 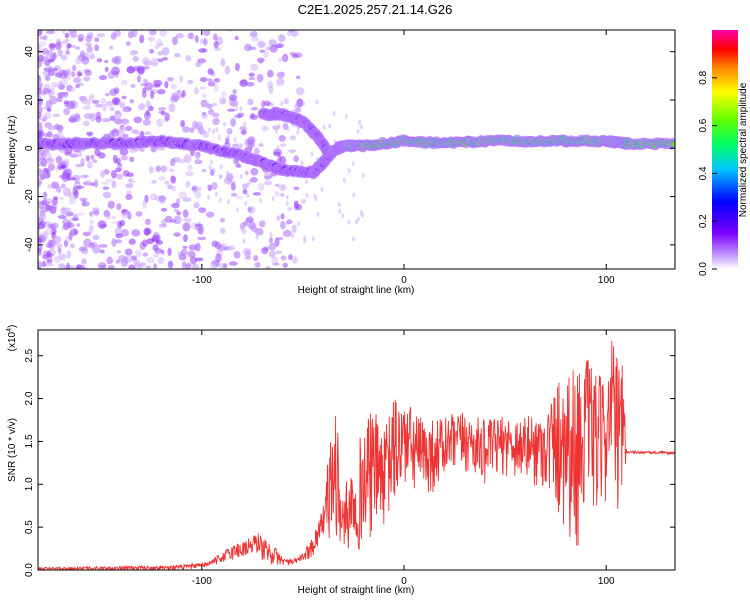 What do you see at coordinates (703, 221) in the screenshot?
I see `colorbar-tick-label: 0.2` at bounding box center [703, 221].